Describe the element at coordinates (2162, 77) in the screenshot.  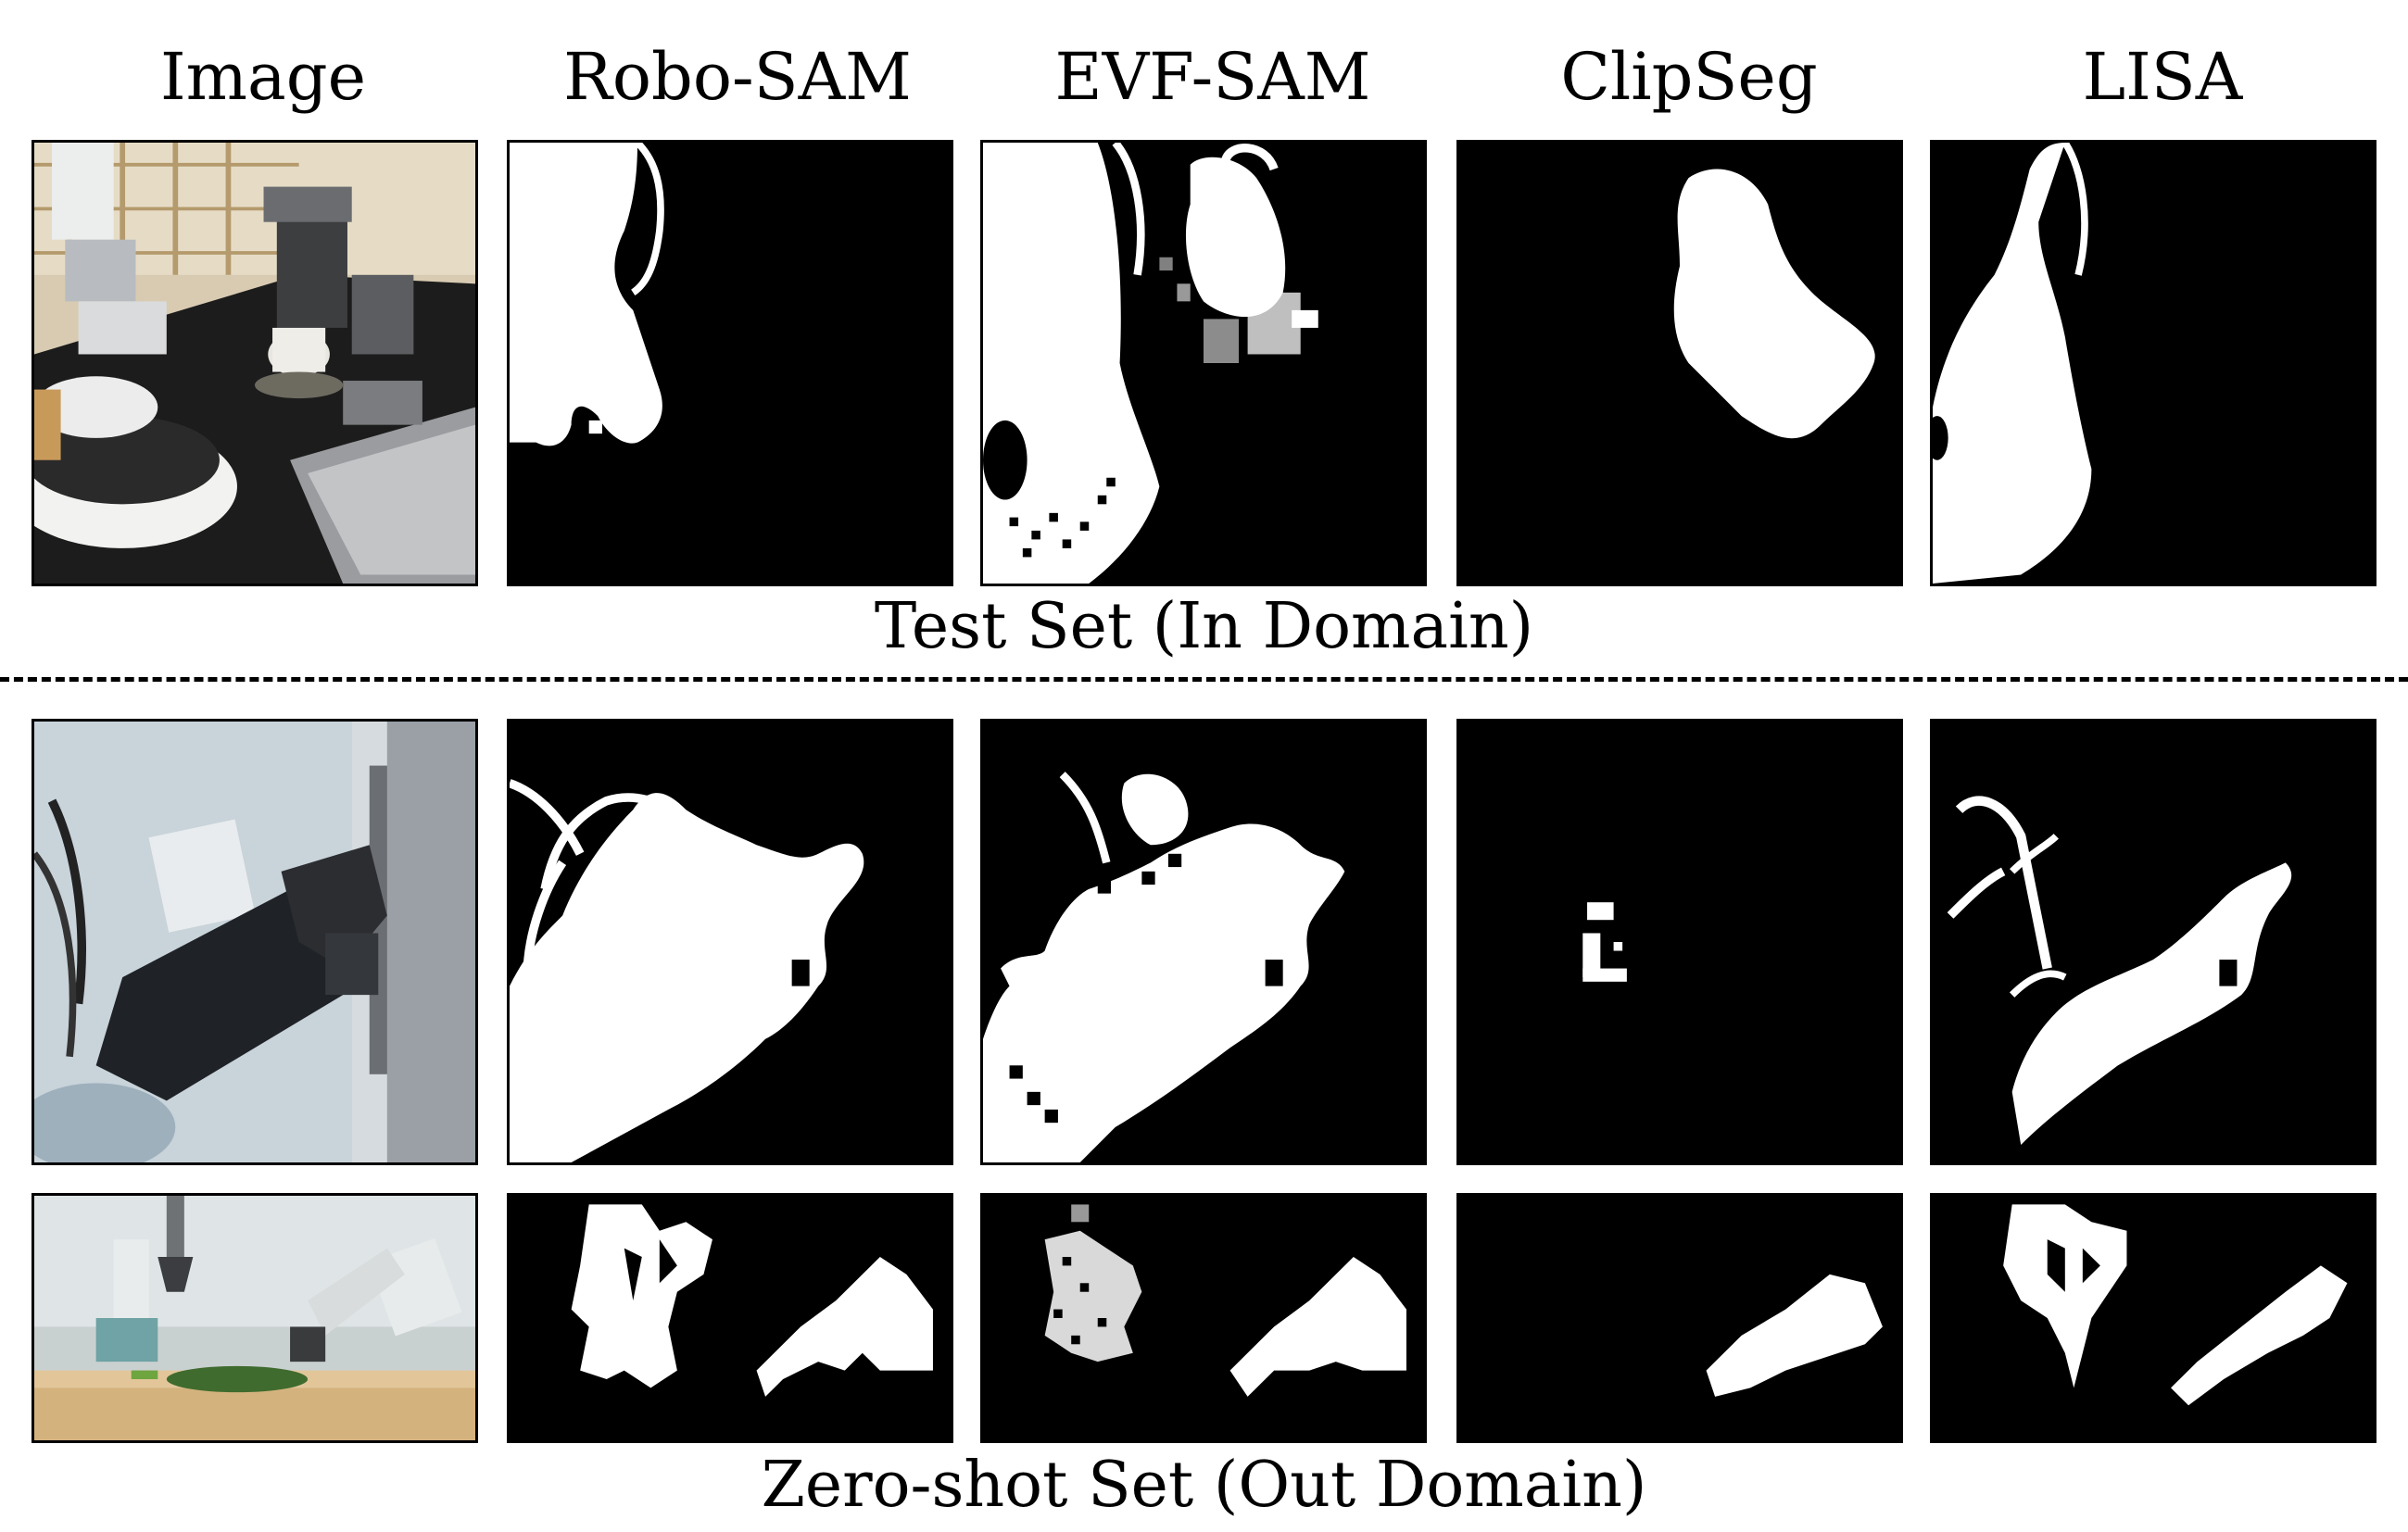
I see `column-header-lisa: LISA` at that location.